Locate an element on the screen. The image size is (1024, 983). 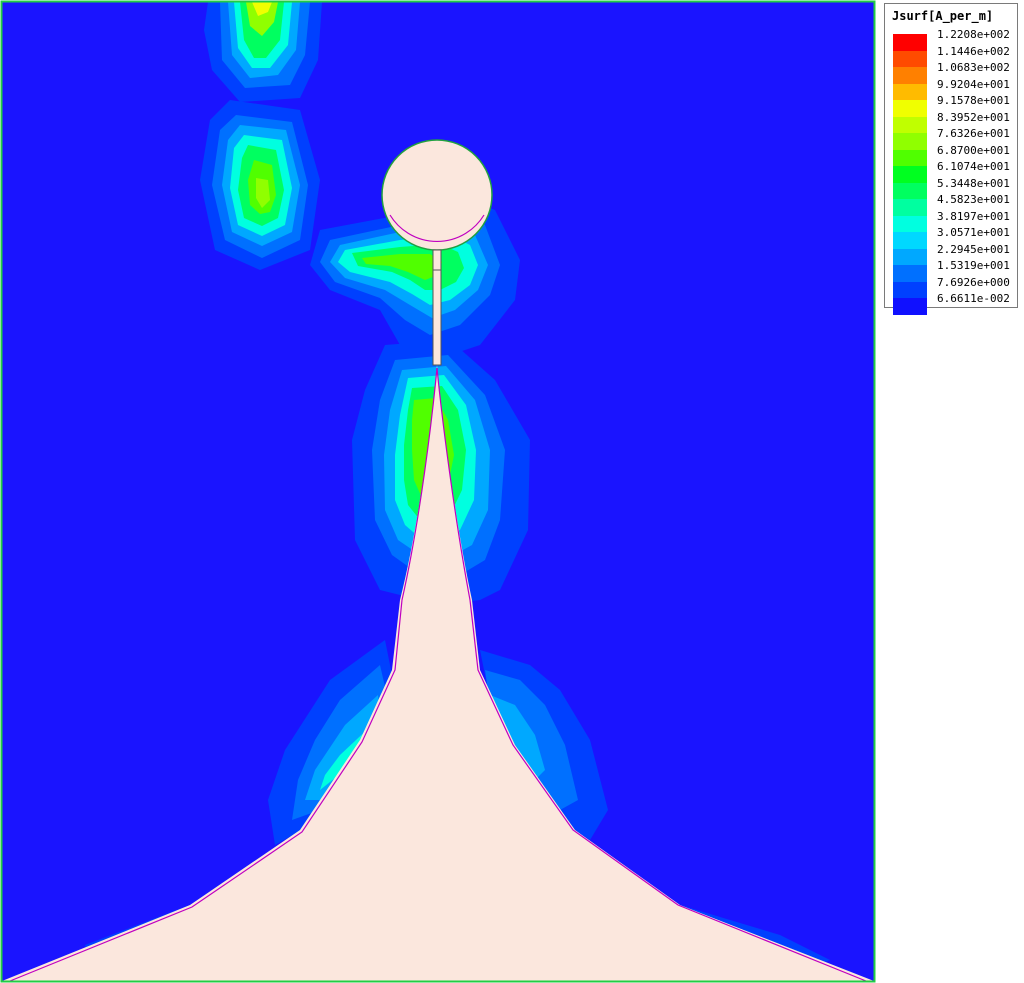
legend-label: 7.6926e+000 is located at coordinates (973, 282).